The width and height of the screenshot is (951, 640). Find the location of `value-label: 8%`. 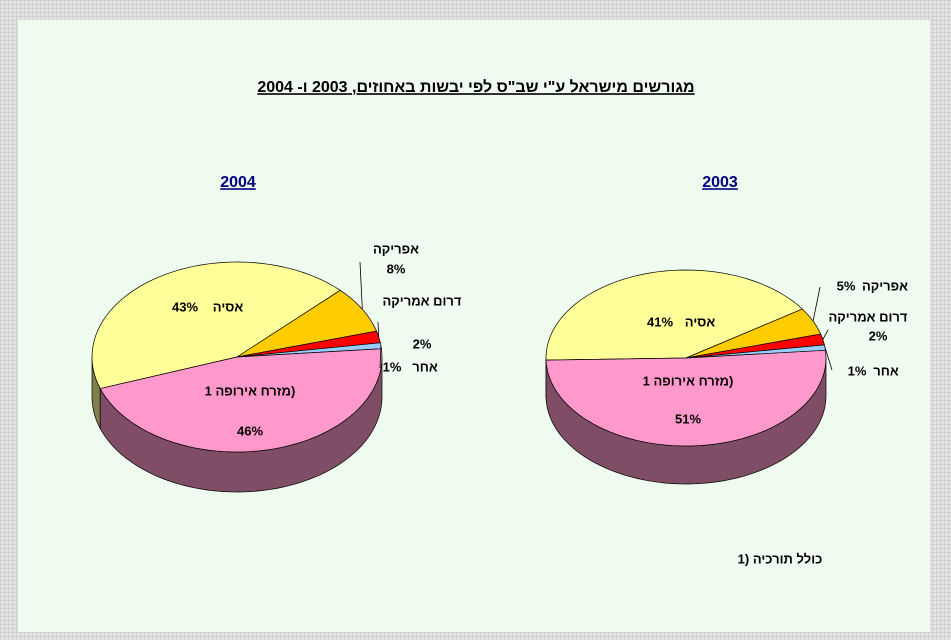

value-label: 8% is located at coordinates (396, 268).